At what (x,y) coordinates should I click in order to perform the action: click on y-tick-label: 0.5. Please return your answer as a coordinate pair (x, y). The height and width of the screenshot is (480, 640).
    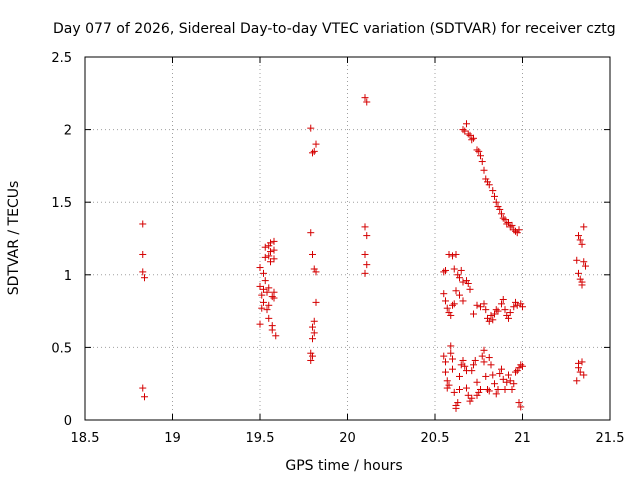
    Looking at the image, I should click on (61, 348).